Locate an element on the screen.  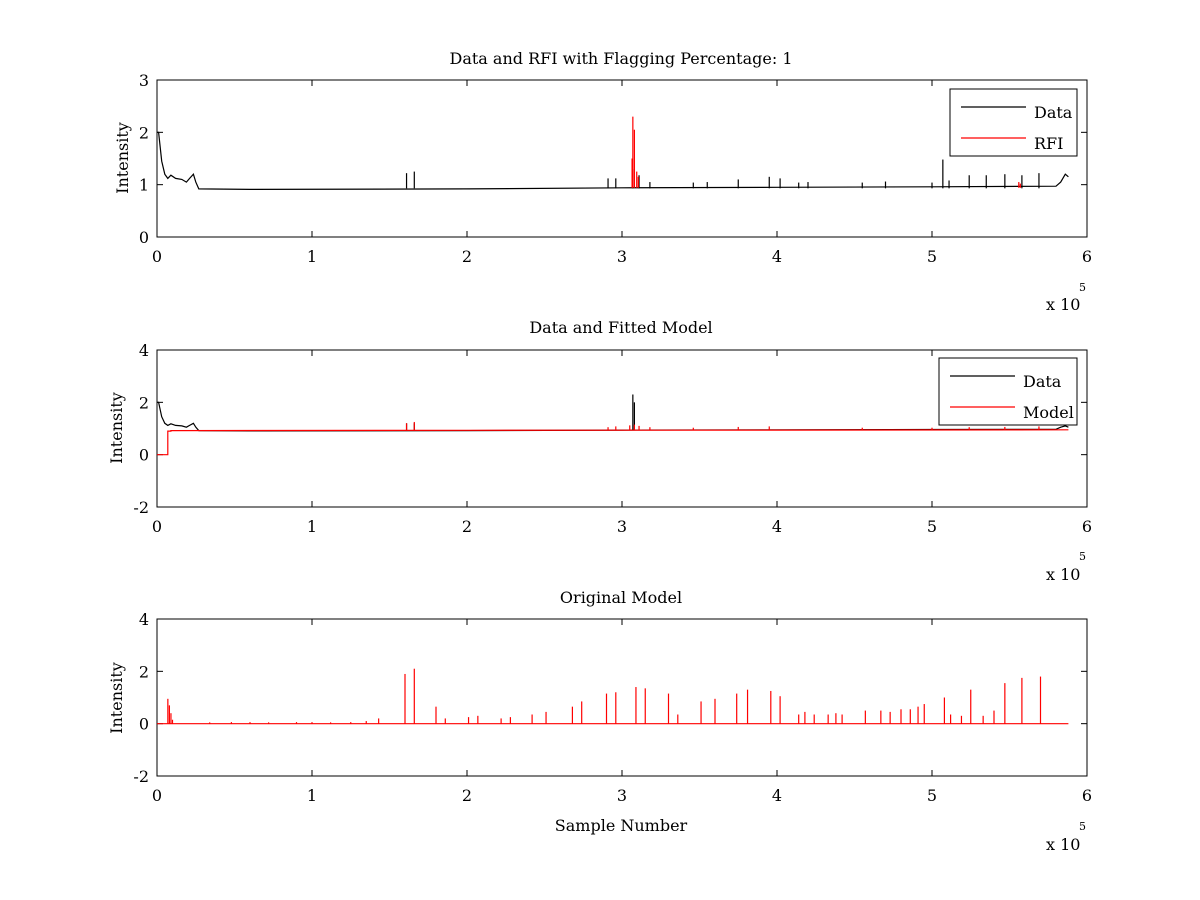
legend-label: RFI is located at coordinates (1048, 143).